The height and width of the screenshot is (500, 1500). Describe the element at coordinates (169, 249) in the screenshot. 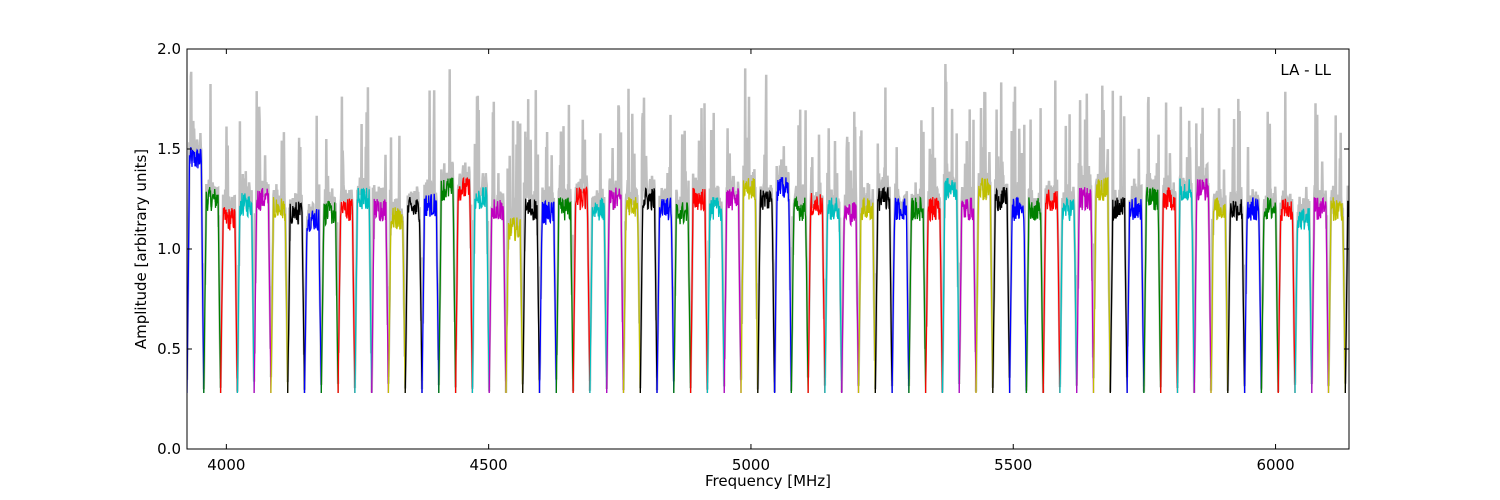

I see `y-tick-label: 1.0` at that location.